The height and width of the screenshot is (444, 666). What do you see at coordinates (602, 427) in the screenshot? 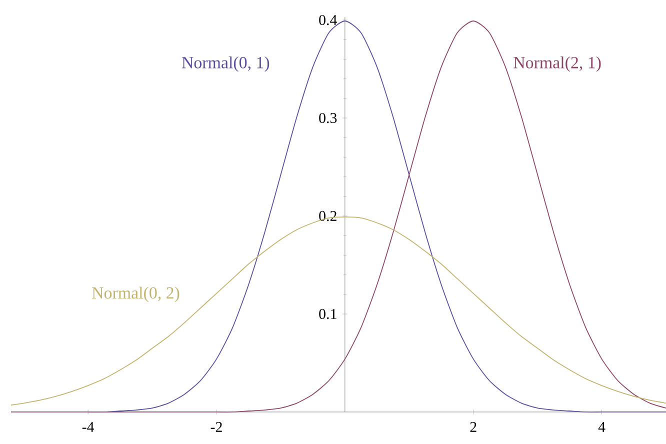
I see `x-tick-label: 4` at bounding box center [602, 427].